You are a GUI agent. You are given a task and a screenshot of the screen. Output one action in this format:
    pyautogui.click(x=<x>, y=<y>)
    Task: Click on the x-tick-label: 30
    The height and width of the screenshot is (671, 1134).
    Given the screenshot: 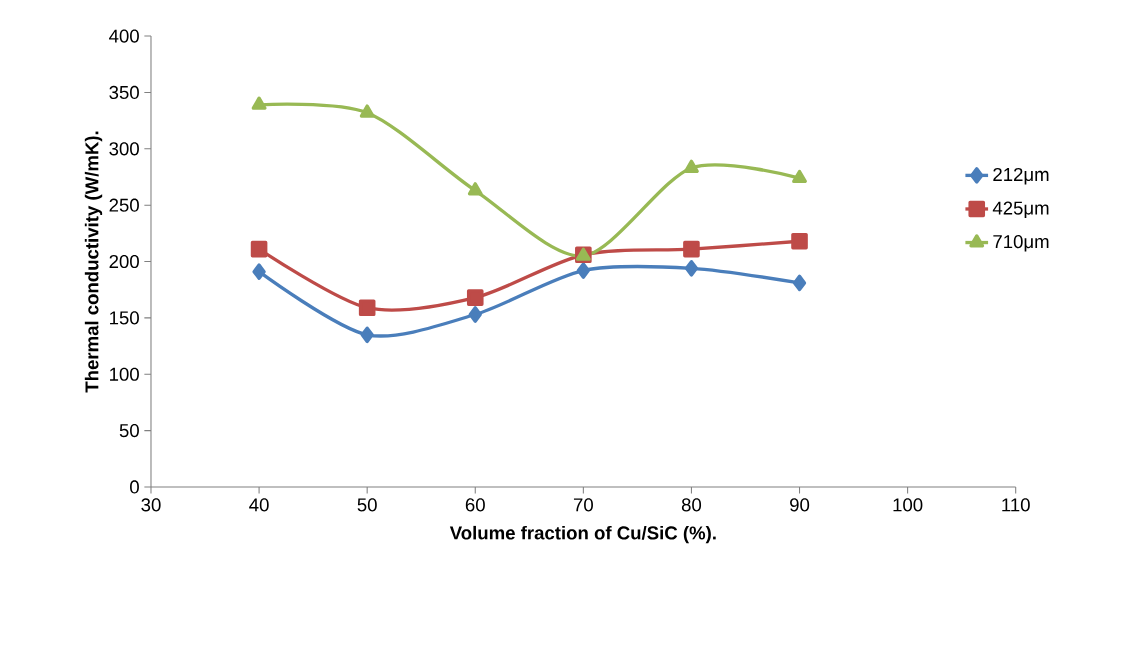 What is the action you would take?
    pyautogui.click(x=151, y=505)
    